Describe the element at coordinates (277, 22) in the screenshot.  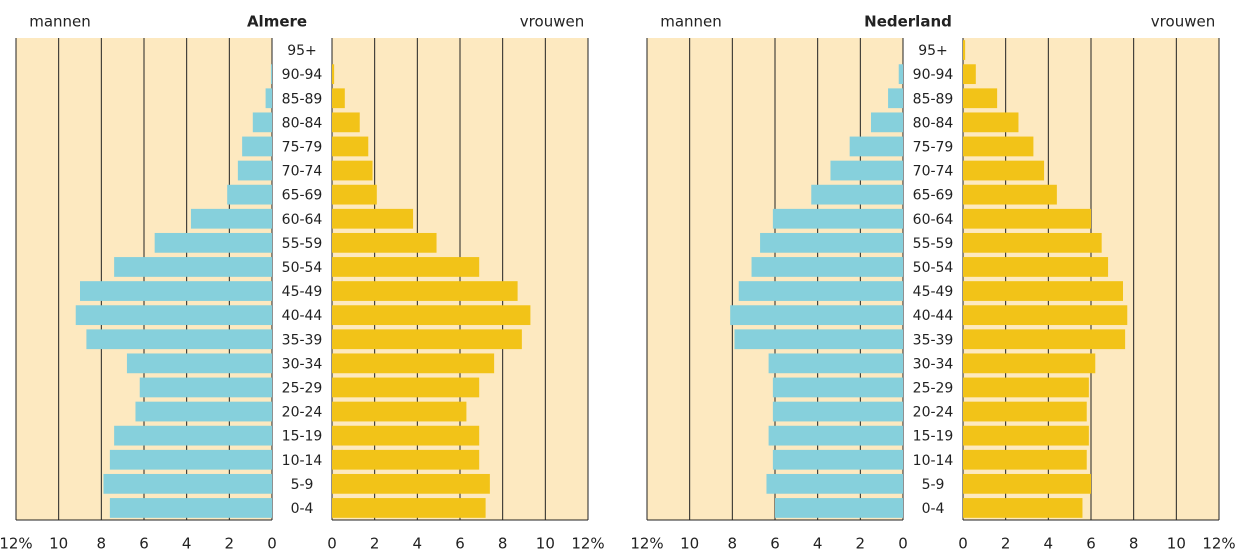
I see `chart-title: Almere` at that location.